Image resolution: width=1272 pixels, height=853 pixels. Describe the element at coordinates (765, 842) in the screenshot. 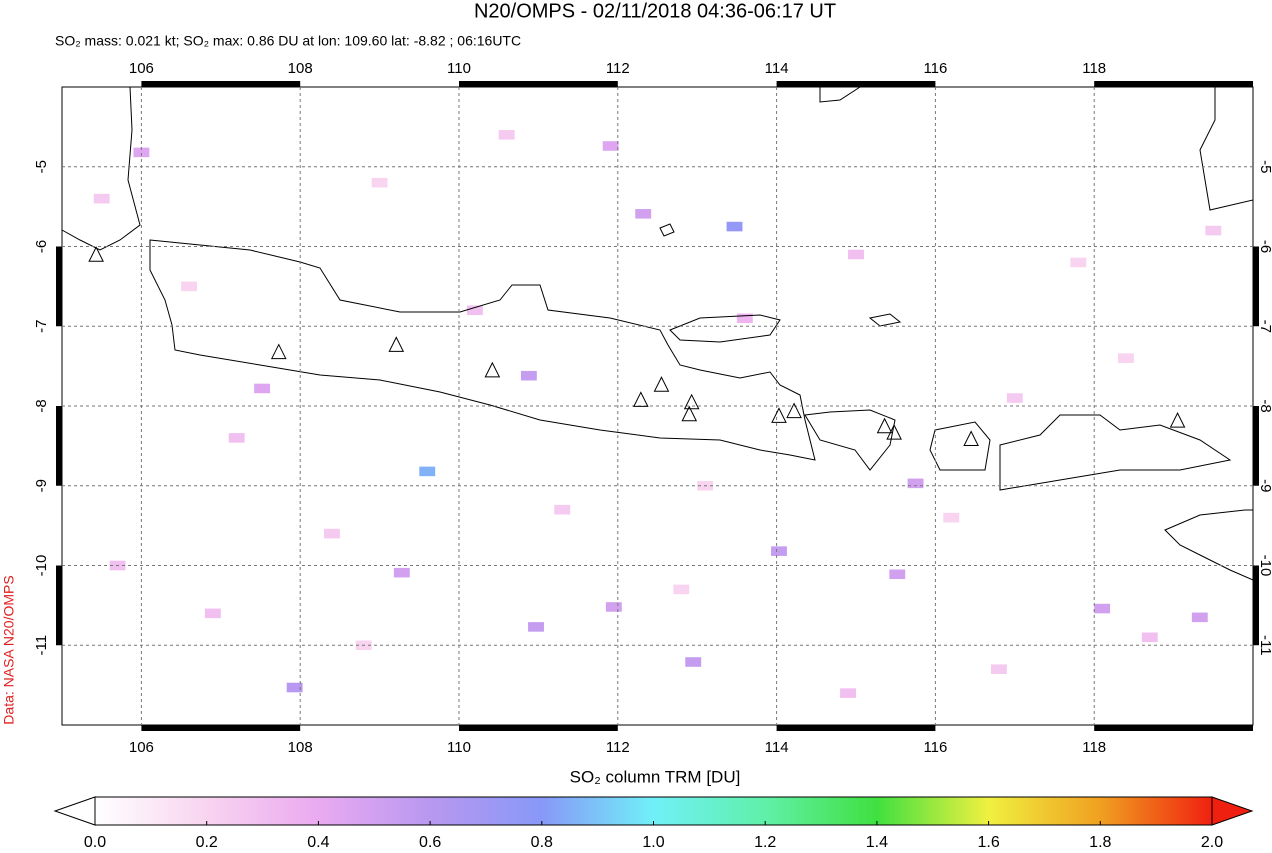

I see `colorbar-tick-label: 1.2` at that location.